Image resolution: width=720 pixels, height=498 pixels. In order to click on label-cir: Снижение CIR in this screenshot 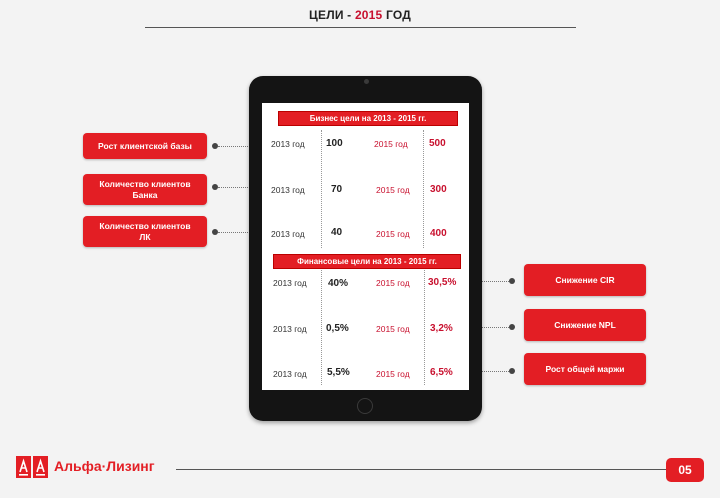, I will do `click(585, 280)`.